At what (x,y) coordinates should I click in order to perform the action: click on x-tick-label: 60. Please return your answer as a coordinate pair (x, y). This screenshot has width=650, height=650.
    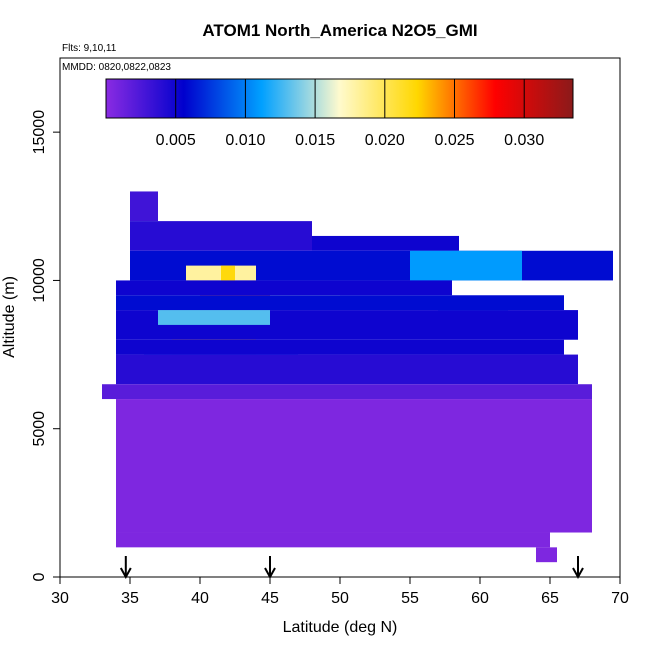
    Looking at the image, I should click on (480, 598).